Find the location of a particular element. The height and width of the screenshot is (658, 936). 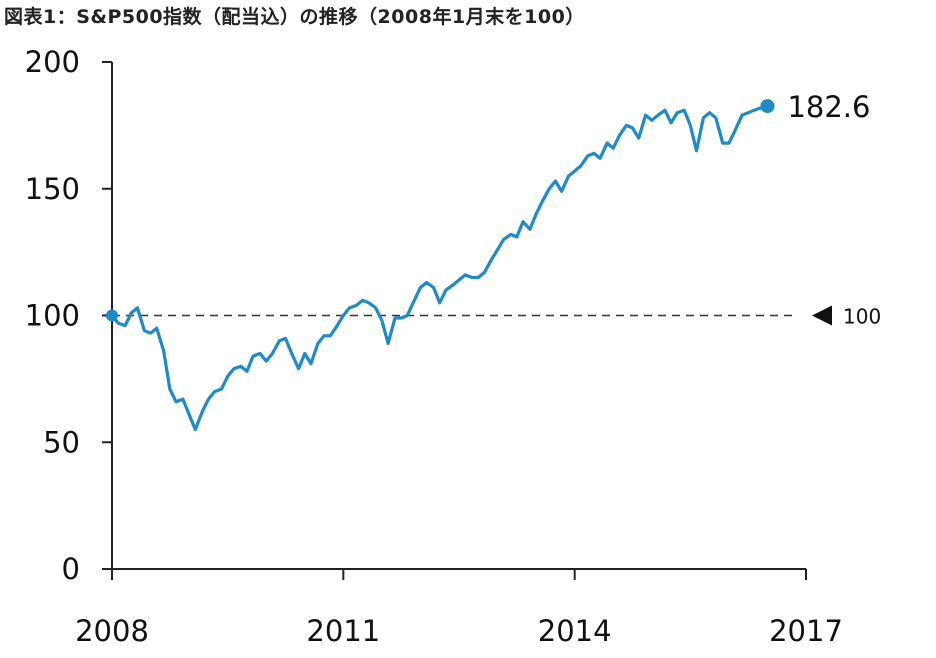

reference-line-label: 100 is located at coordinates (862, 317).